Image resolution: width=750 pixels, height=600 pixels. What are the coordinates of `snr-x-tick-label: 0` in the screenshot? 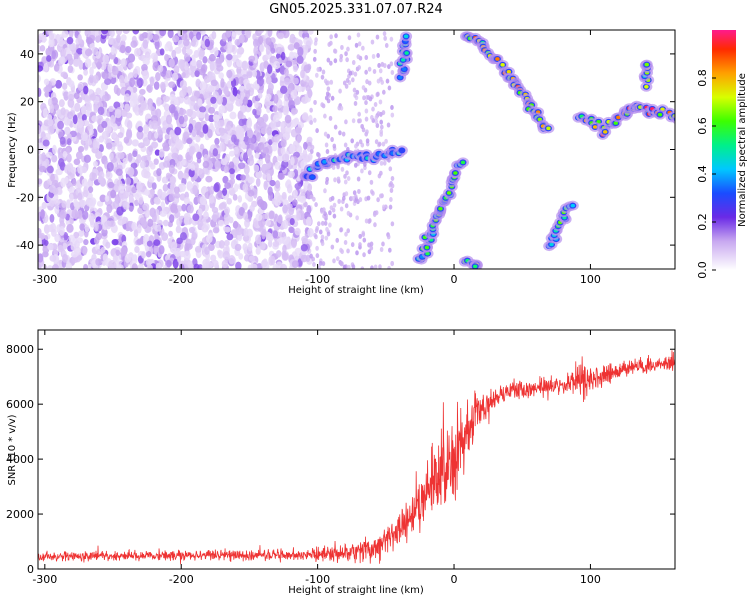 It's located at (454, 579).